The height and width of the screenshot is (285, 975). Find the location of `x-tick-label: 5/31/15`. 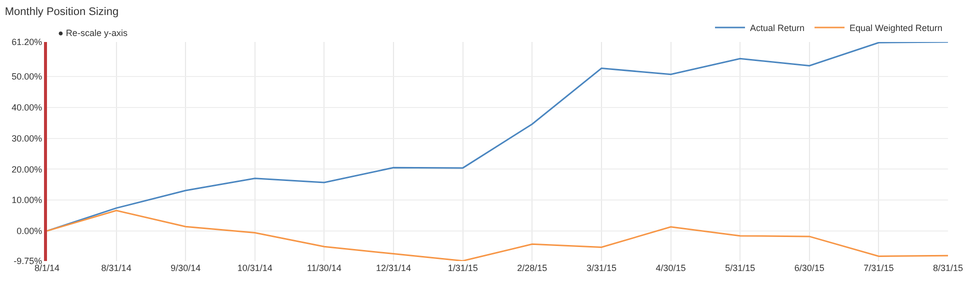

x-tick-label: 5/31/15 is located at coordinates (740, 268).